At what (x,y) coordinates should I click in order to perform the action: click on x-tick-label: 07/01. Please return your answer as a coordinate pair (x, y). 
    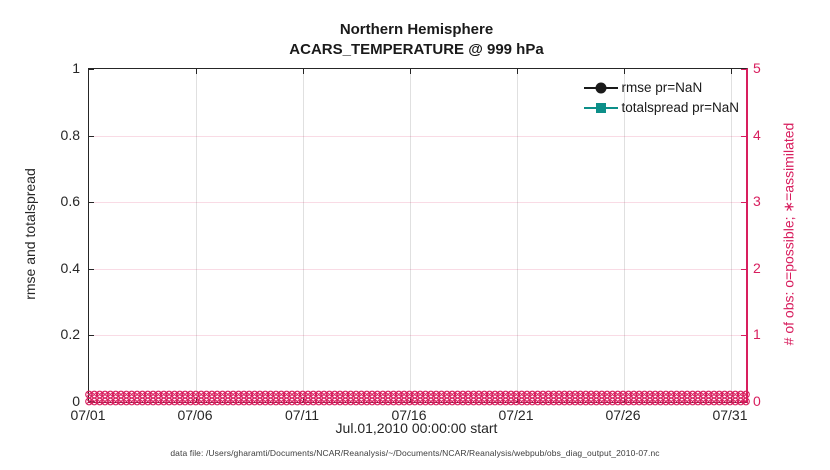
    Looking at the image, I should click on (88, 415).